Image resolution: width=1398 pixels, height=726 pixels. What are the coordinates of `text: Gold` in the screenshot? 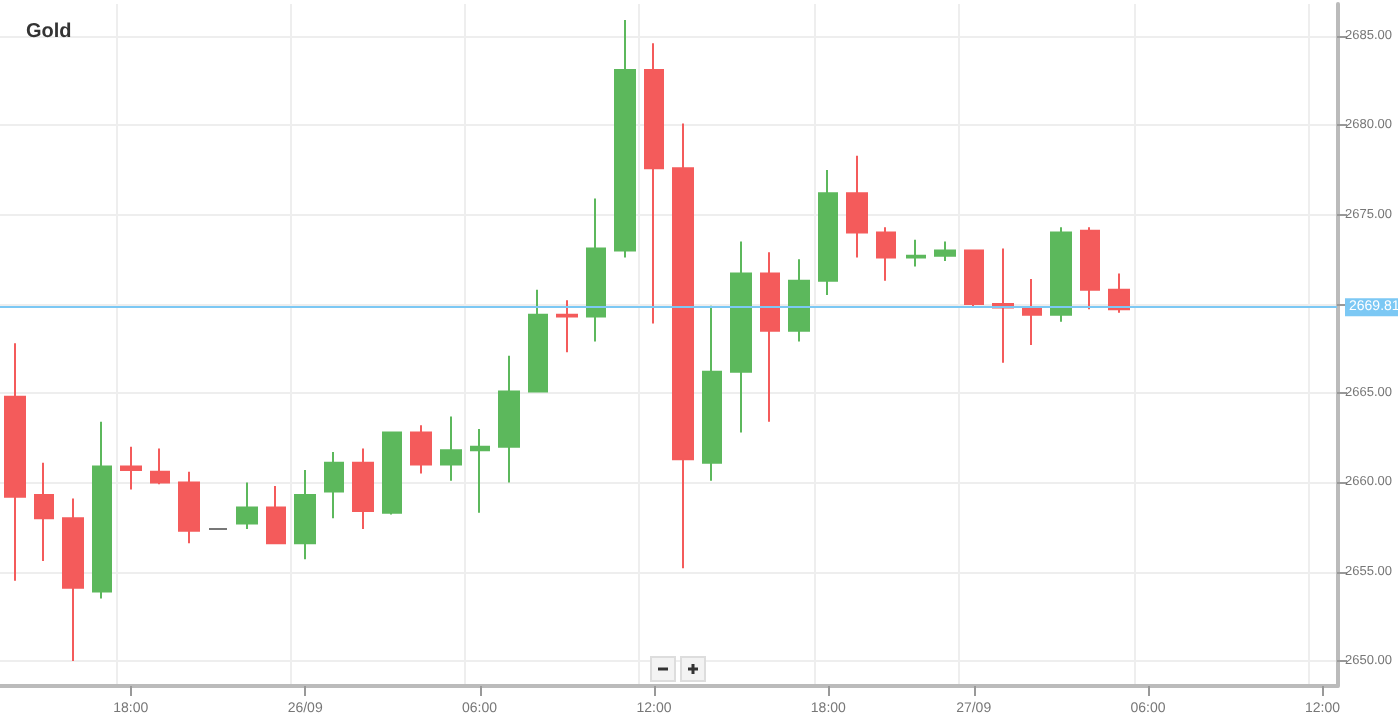 It's located at (49, 32).